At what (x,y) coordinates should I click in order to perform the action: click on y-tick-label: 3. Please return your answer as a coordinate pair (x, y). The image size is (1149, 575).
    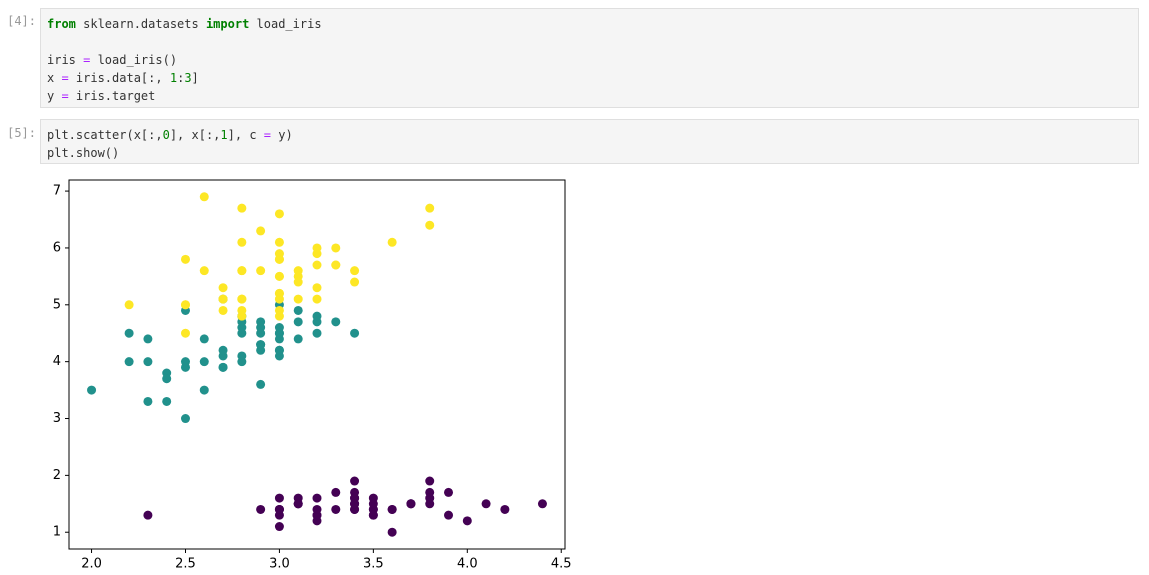
    Looking at the image, I should click on (57, 418).